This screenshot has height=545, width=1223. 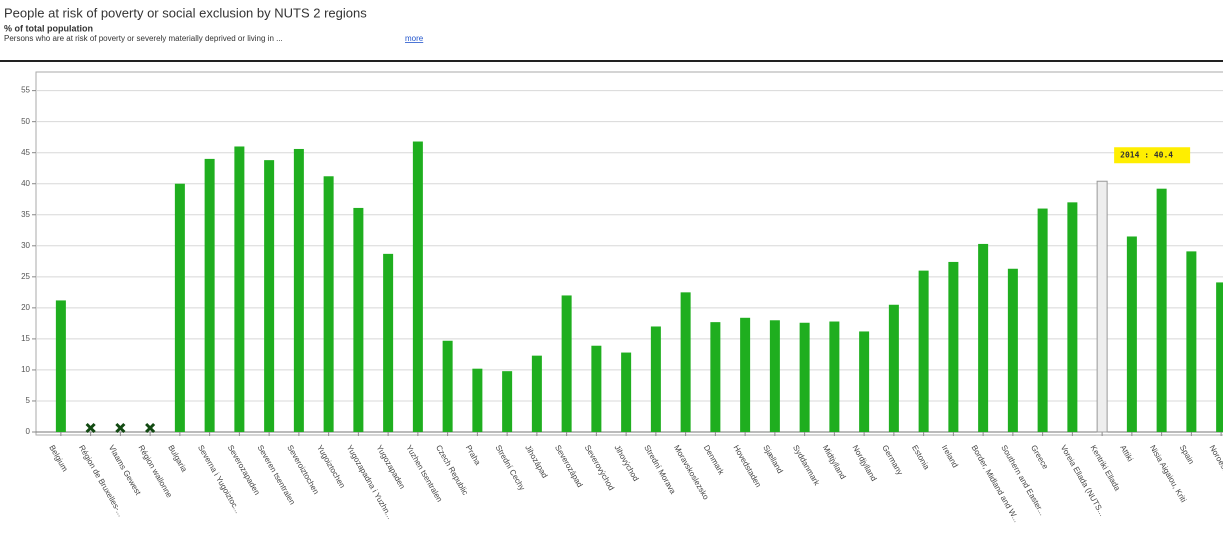 What do you see at coordinates (1126, 454) in the screenshot?
I see `x-tick-label: Attiki` at bounding box center [1126, 454].